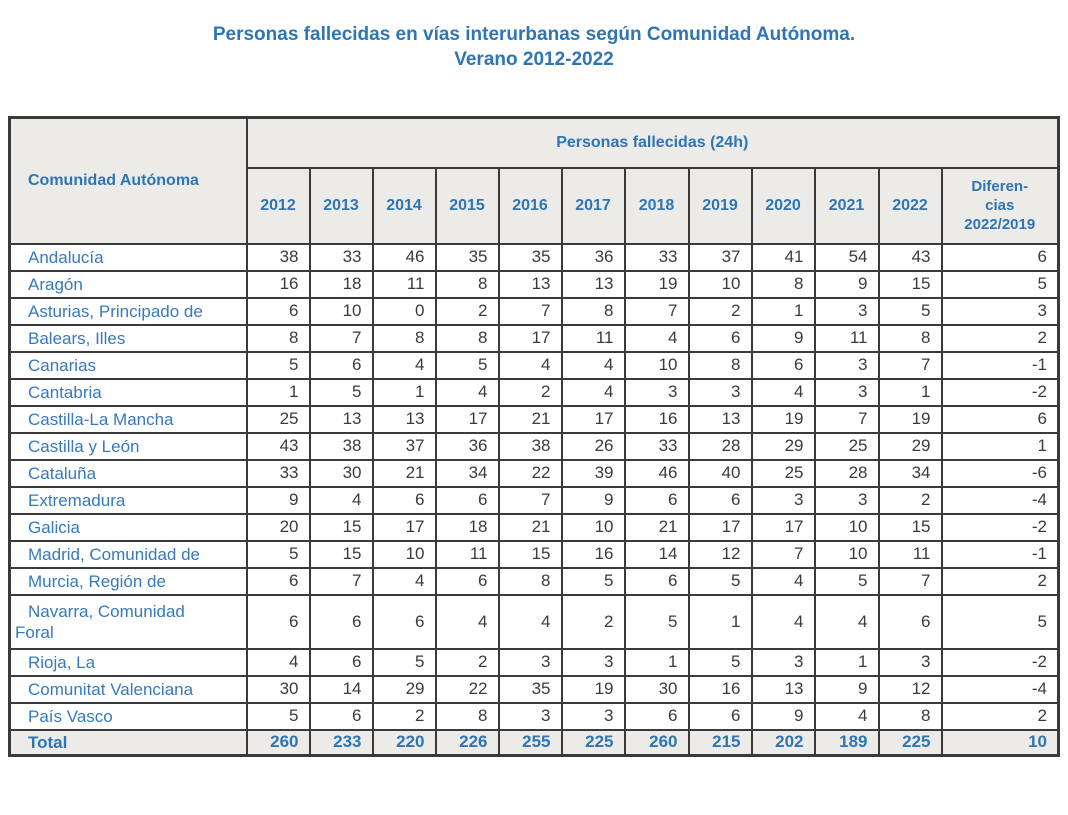 Image resolution: width=1068 pixels, height=815 pixels. Describe the element at coordinates (1000, 446) in the screenshot. I see `diff-cell: 1` at that location.